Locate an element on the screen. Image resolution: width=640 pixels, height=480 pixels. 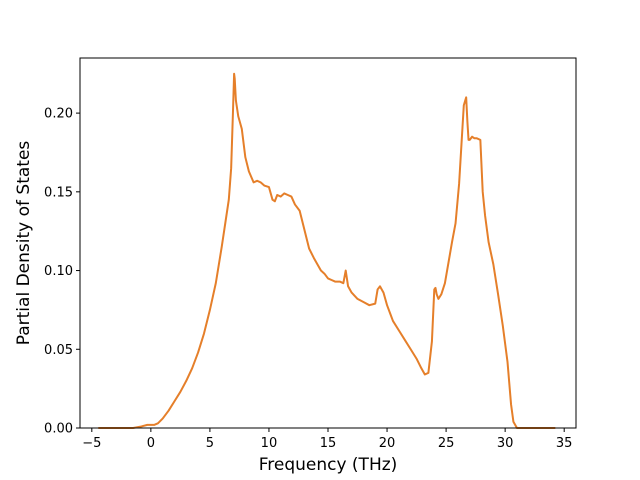
x-tick-label: 35 is located at coordinates (564, 443).